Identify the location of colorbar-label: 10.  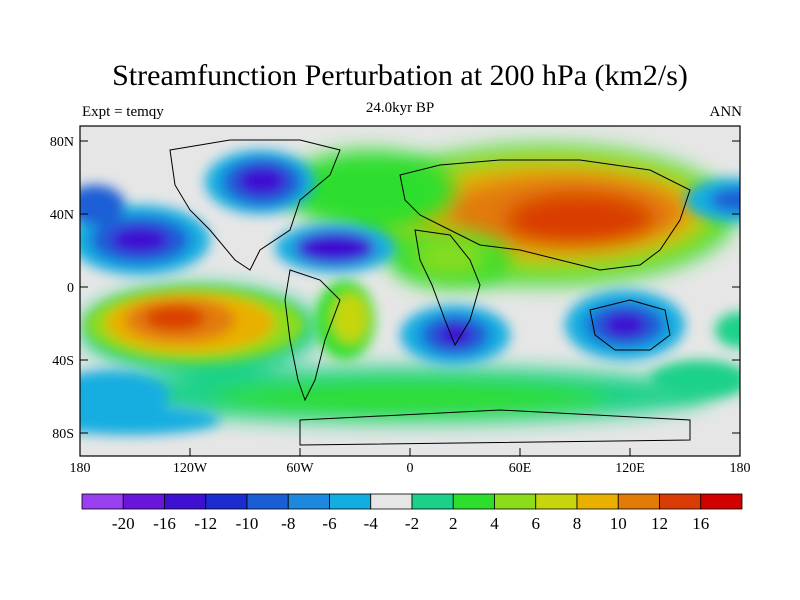
(618, 523).